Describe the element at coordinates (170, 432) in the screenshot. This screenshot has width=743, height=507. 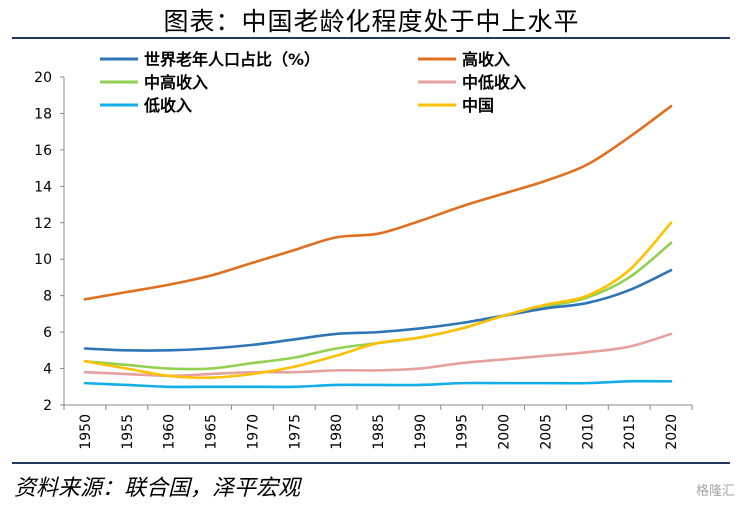
I see `x-tick-label: 1960` at that location.